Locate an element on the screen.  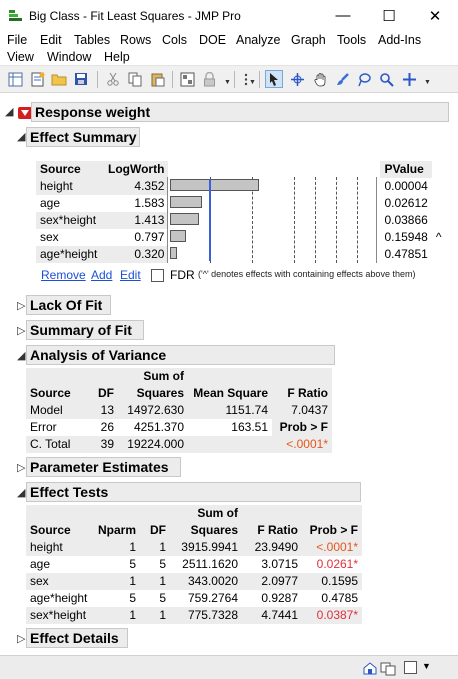
table-row: age*height 5 5 759.2764 0.9287 0.4785 is located at coordinates (194, 598).